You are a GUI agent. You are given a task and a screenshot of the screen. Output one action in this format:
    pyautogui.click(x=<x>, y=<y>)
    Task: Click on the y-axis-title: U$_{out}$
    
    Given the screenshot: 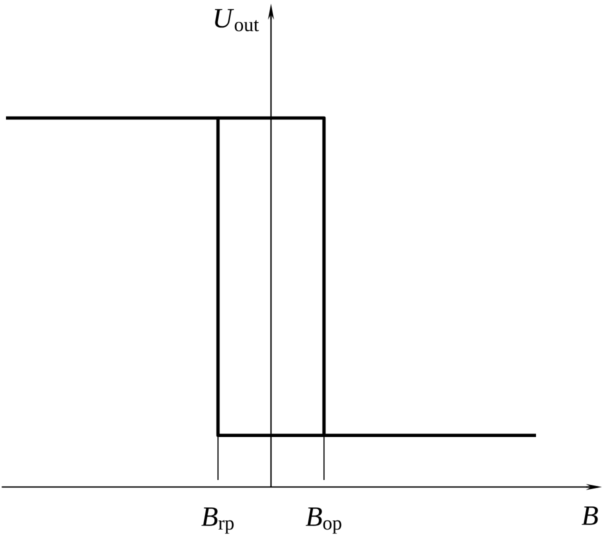 What is the action you would take?
    pyautogui.click(x=236, y=20)
    